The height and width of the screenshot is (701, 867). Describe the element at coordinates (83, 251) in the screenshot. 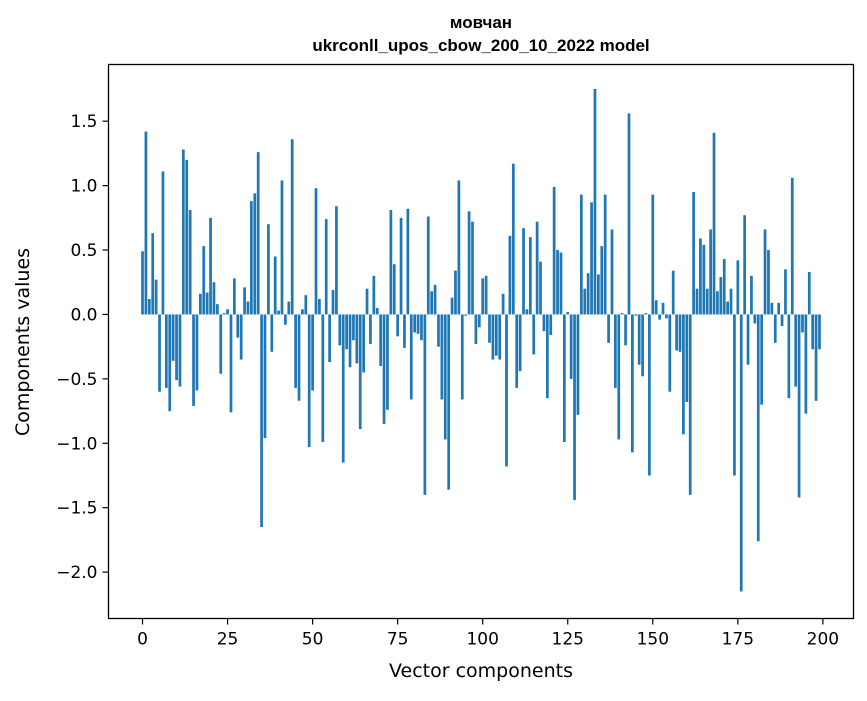

I see `y-tick-label: 0.5` at that location.